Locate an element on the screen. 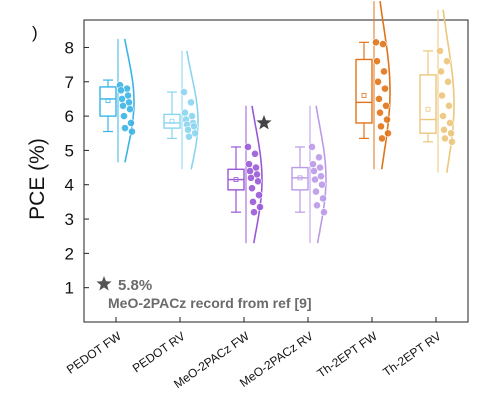 This screenshot has width=491, height=403. category-label-0: PEDOT FW is located at coordinates (94, 353).